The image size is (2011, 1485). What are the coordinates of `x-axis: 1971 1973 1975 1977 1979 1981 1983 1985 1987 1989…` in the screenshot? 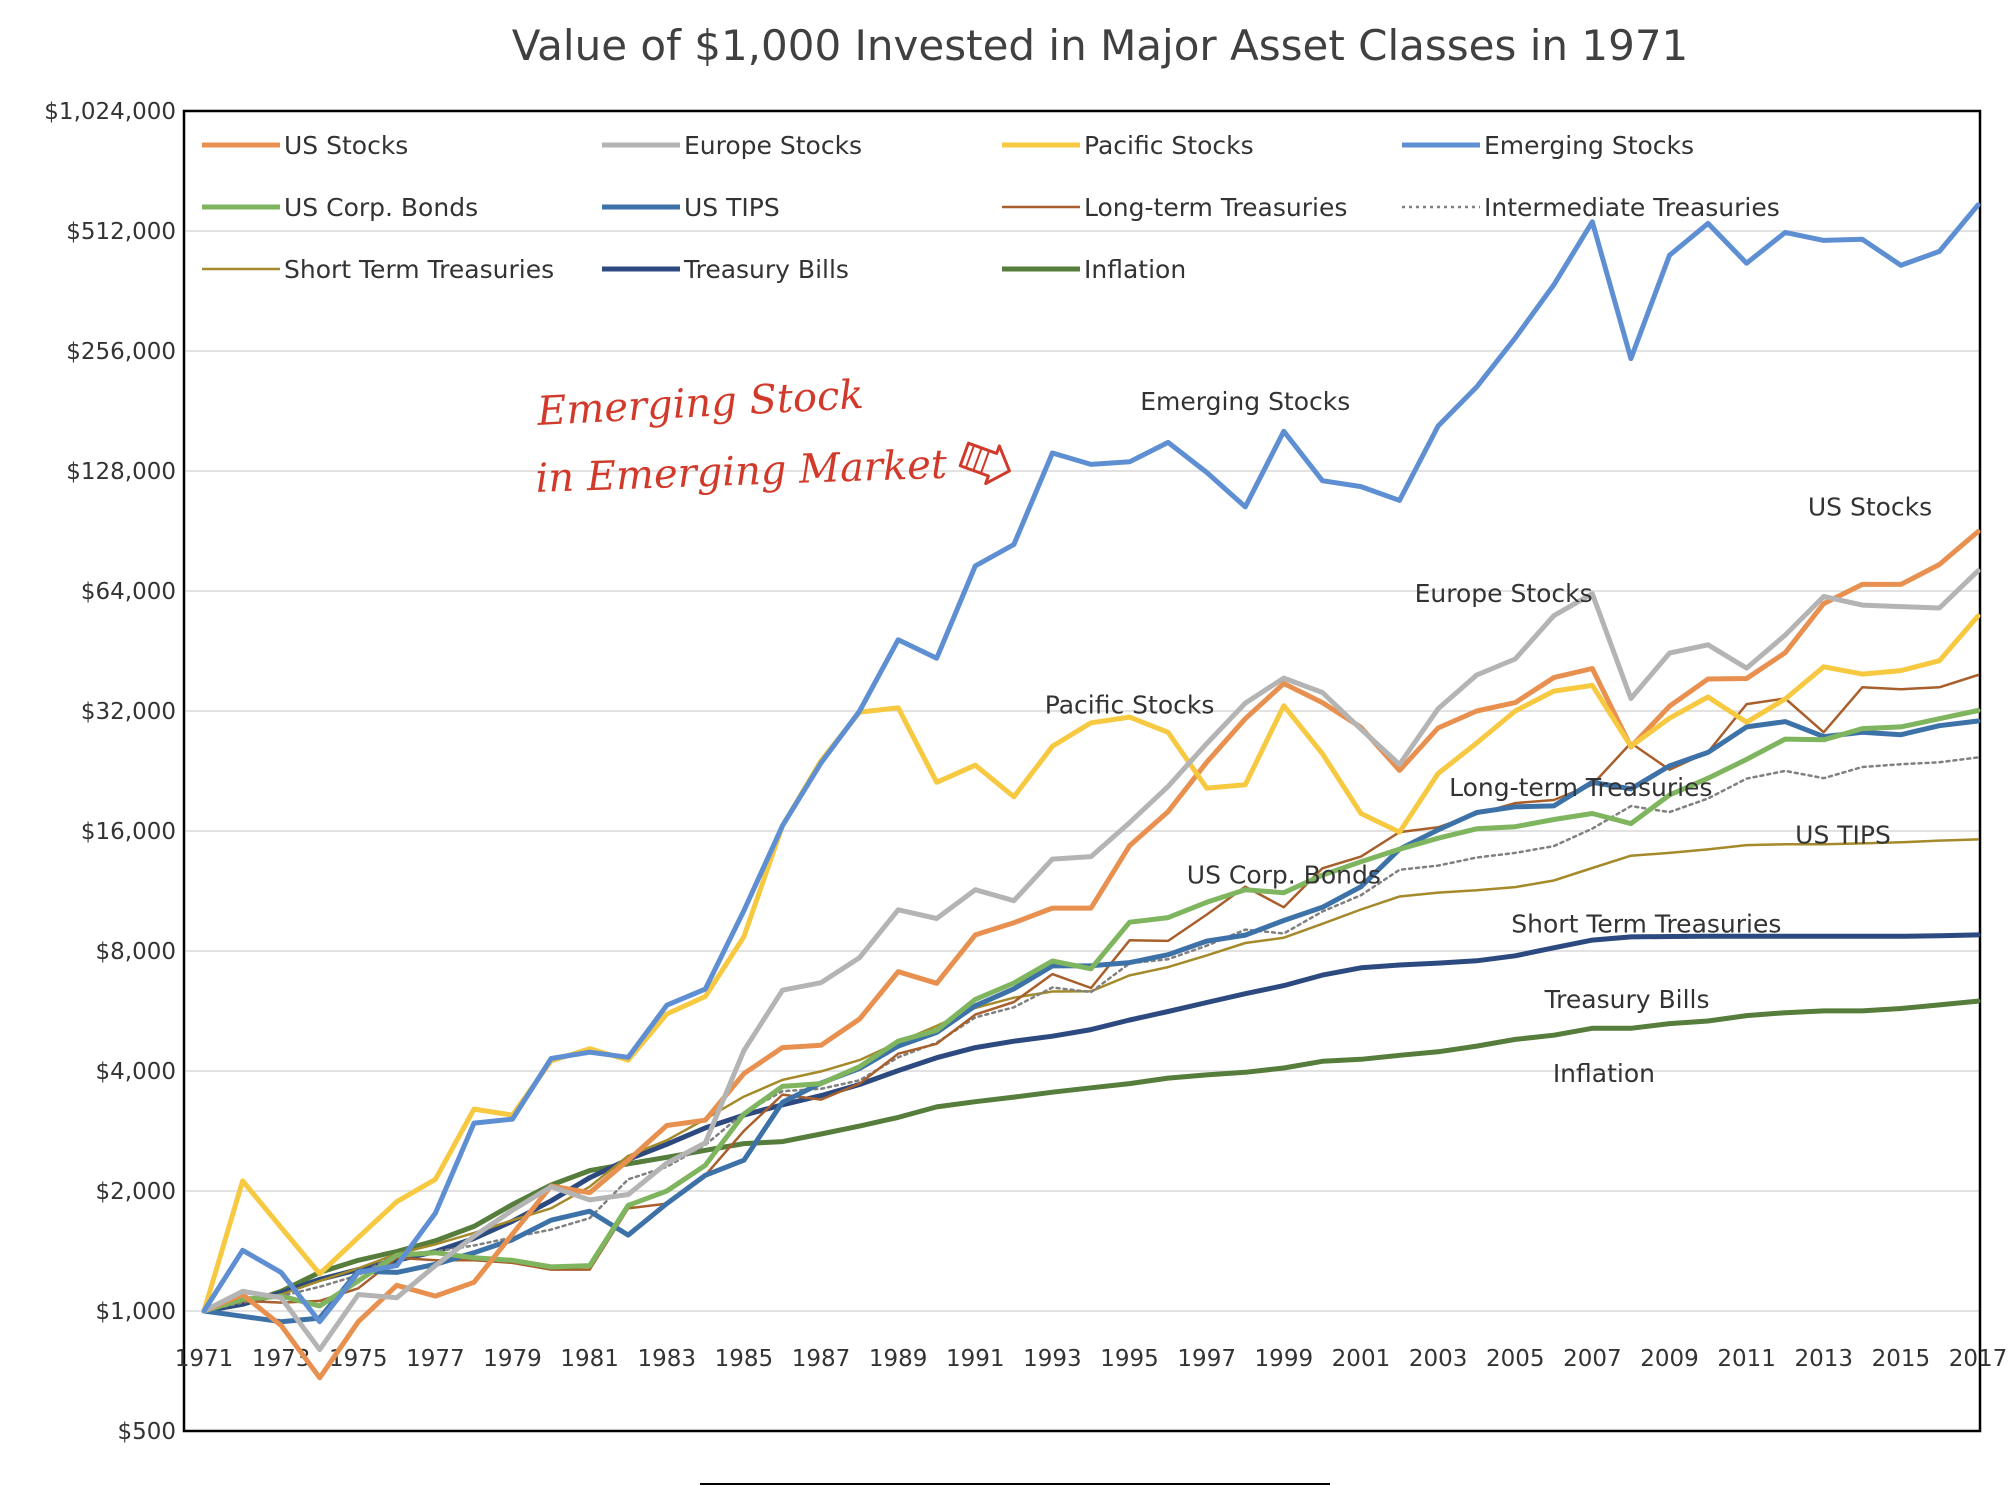 It's located at (1091, 1359).